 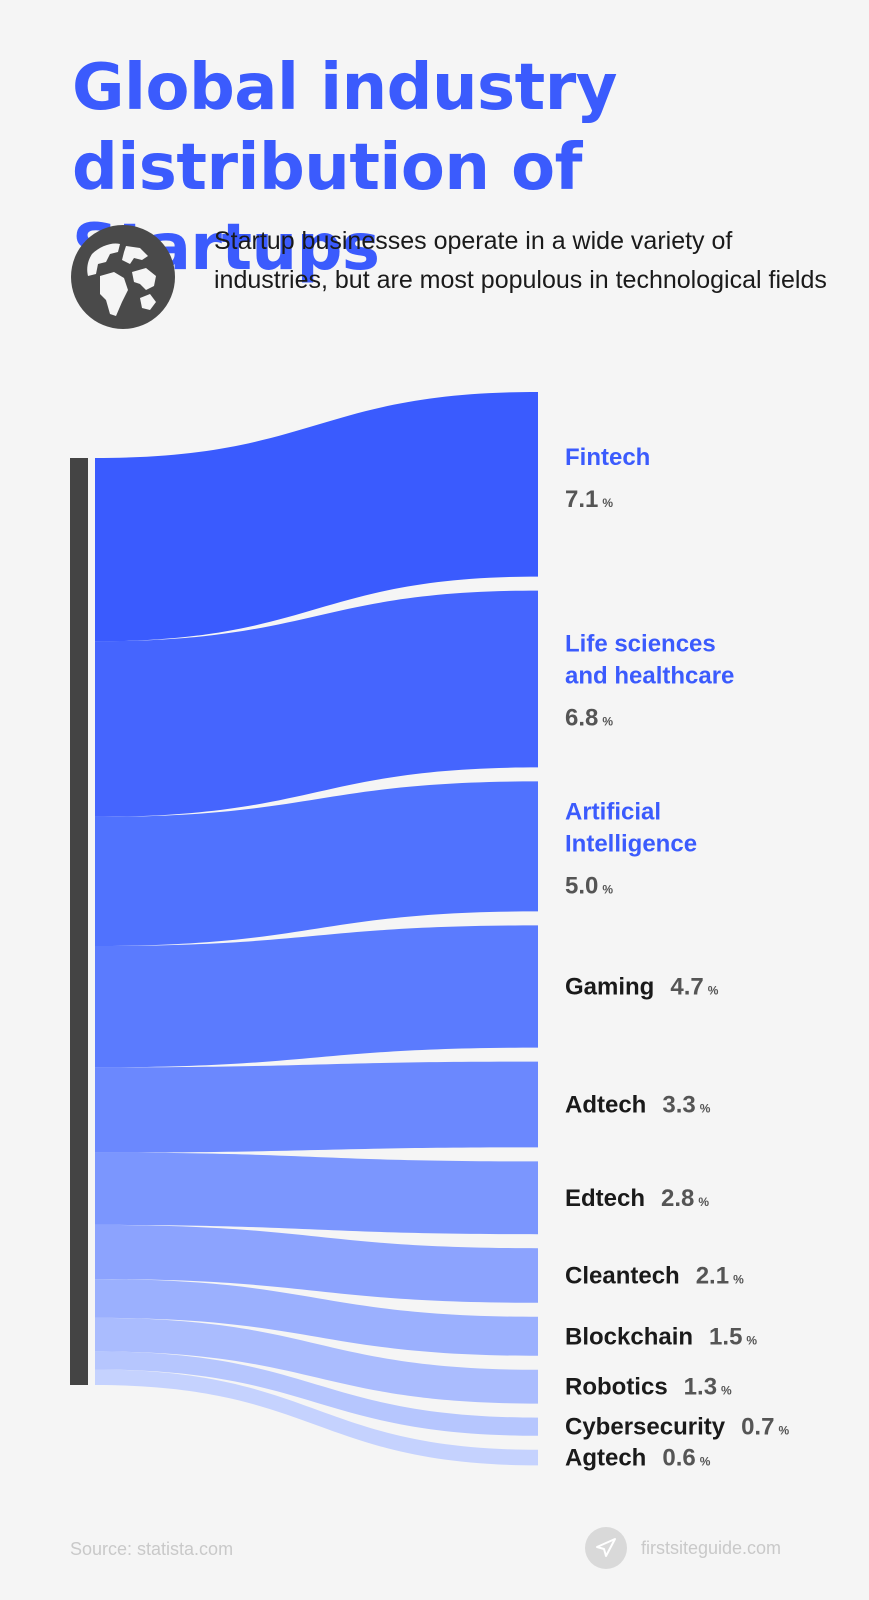 What do you see at coordinates (685, 1198) in the screenshot?
I see `value-edtech: 2.8%` at bounding box center [685, 1198].